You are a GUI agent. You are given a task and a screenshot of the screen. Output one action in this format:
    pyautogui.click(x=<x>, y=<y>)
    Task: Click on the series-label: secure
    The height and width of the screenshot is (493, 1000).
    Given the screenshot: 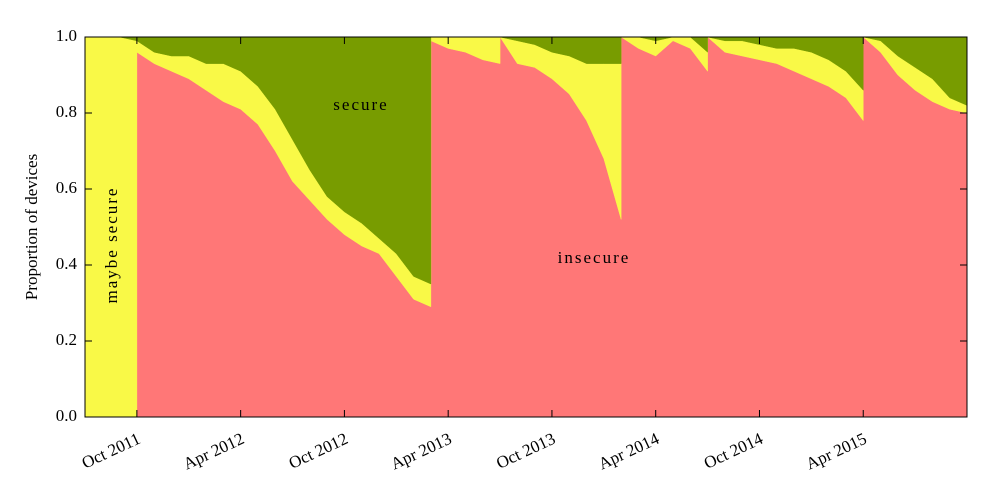 What is the action you would take?
    pyautogui.click(x=360, y=104)
    